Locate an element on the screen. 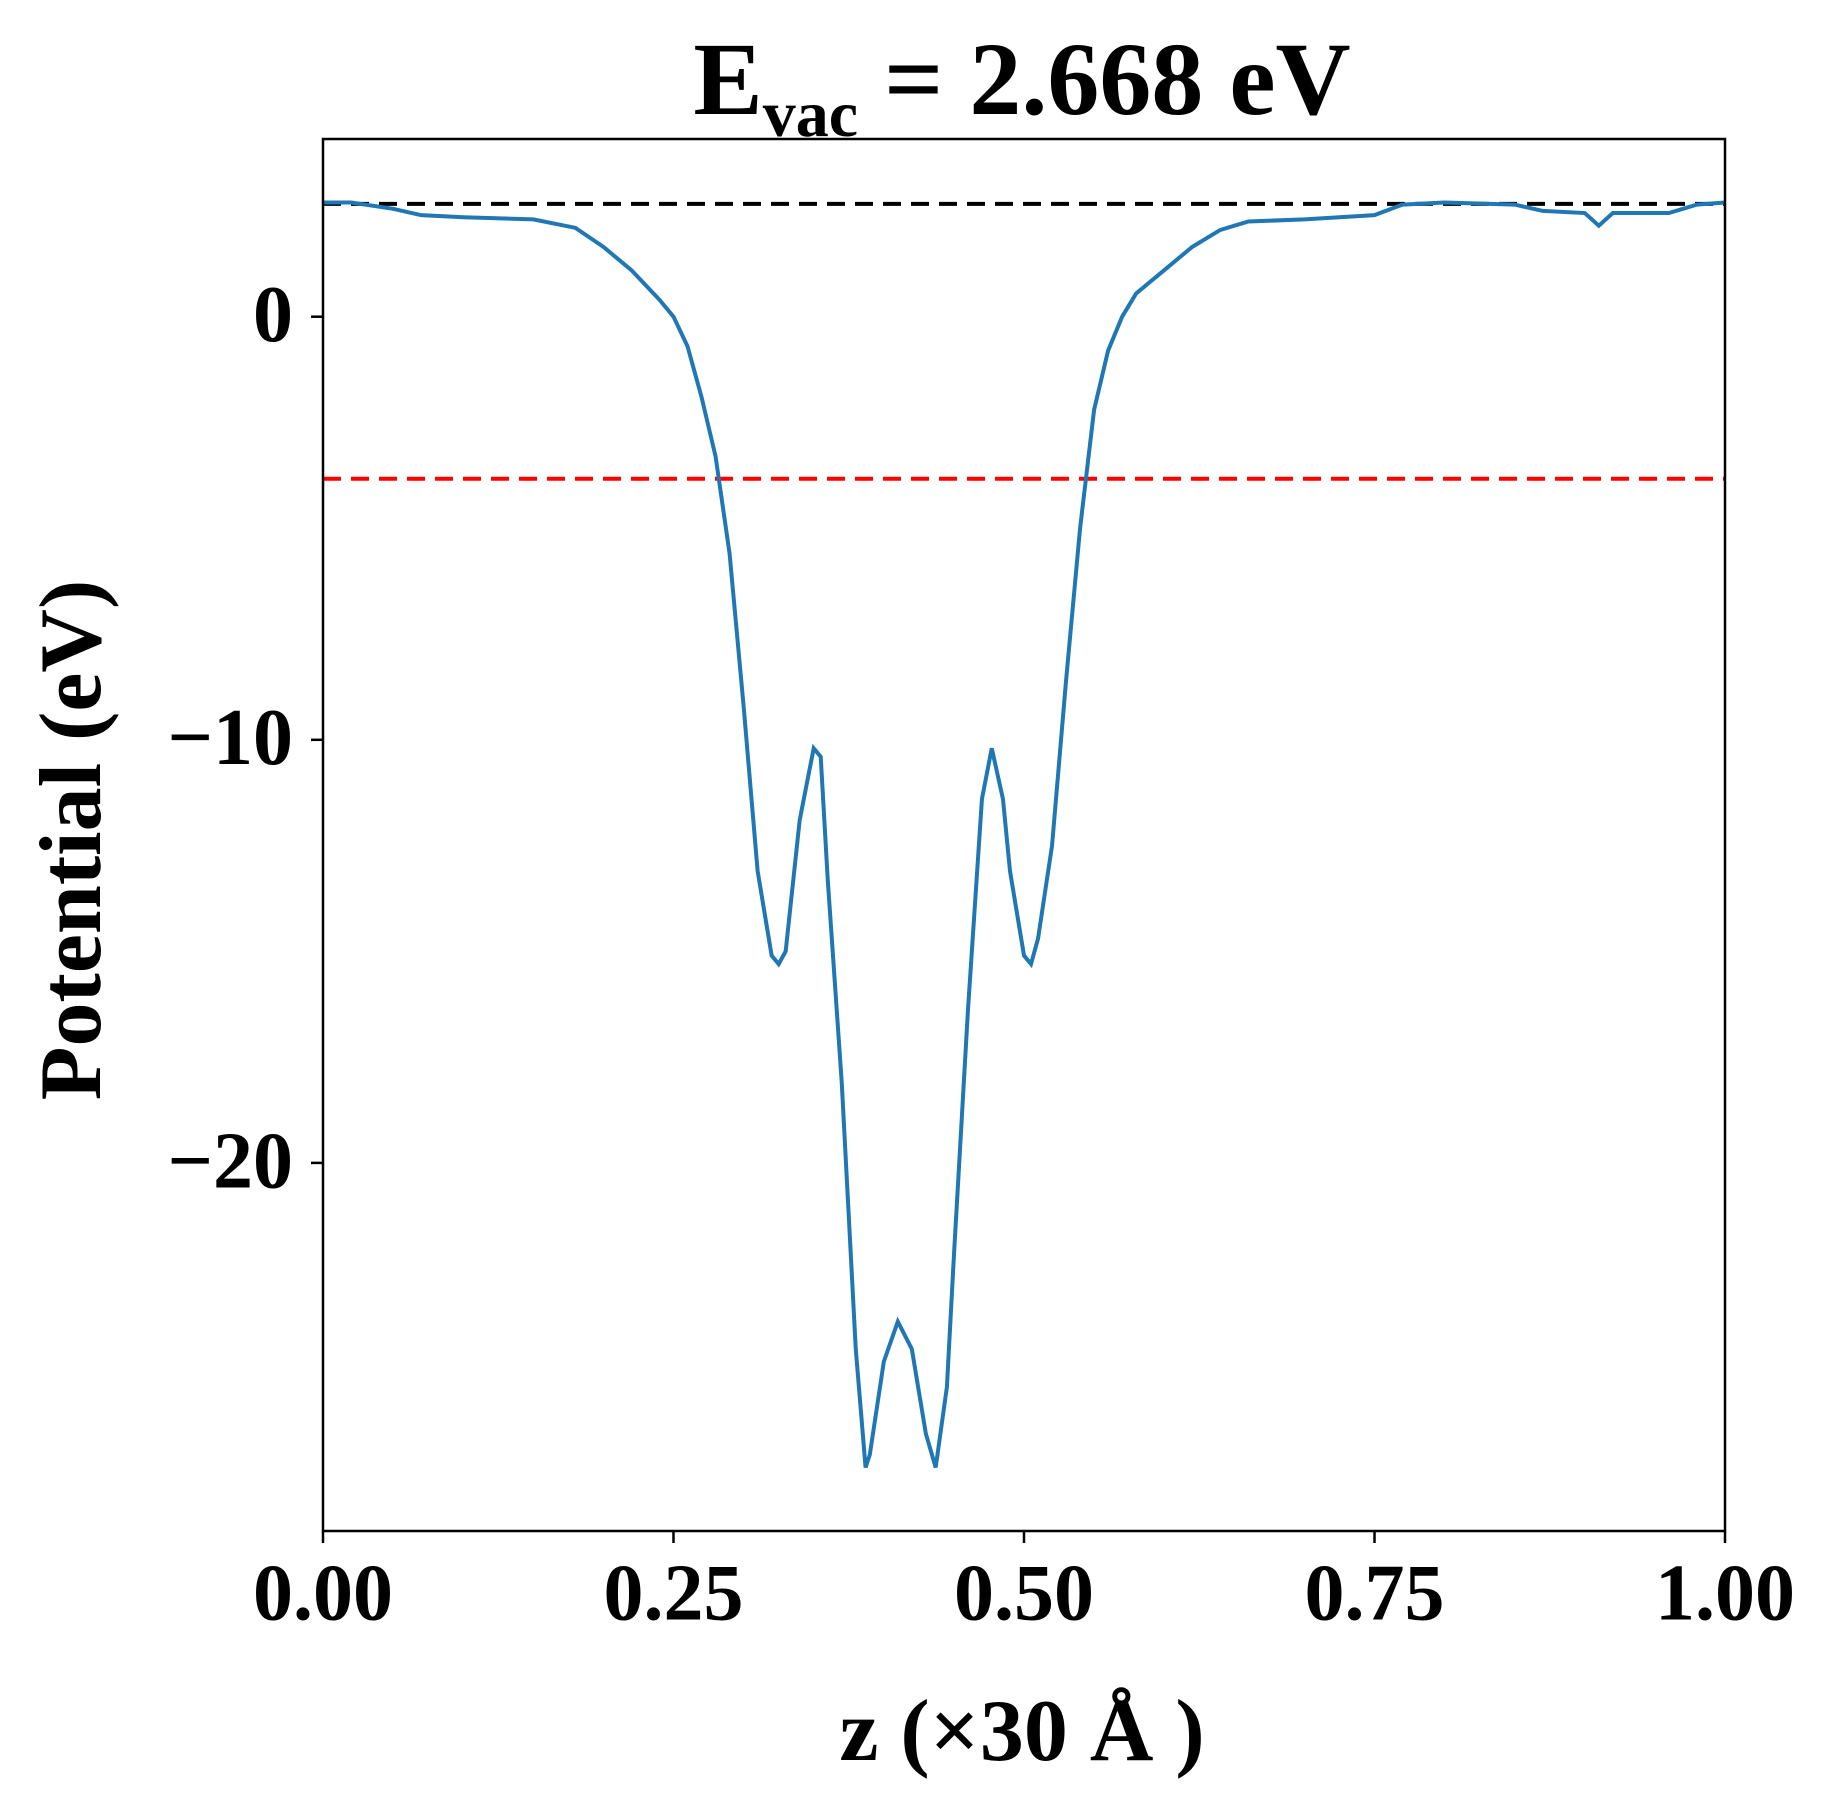 This screenshot has height=1794, width=1833. x-tick-label: 0.00 is located at coordinates (323, 1593).